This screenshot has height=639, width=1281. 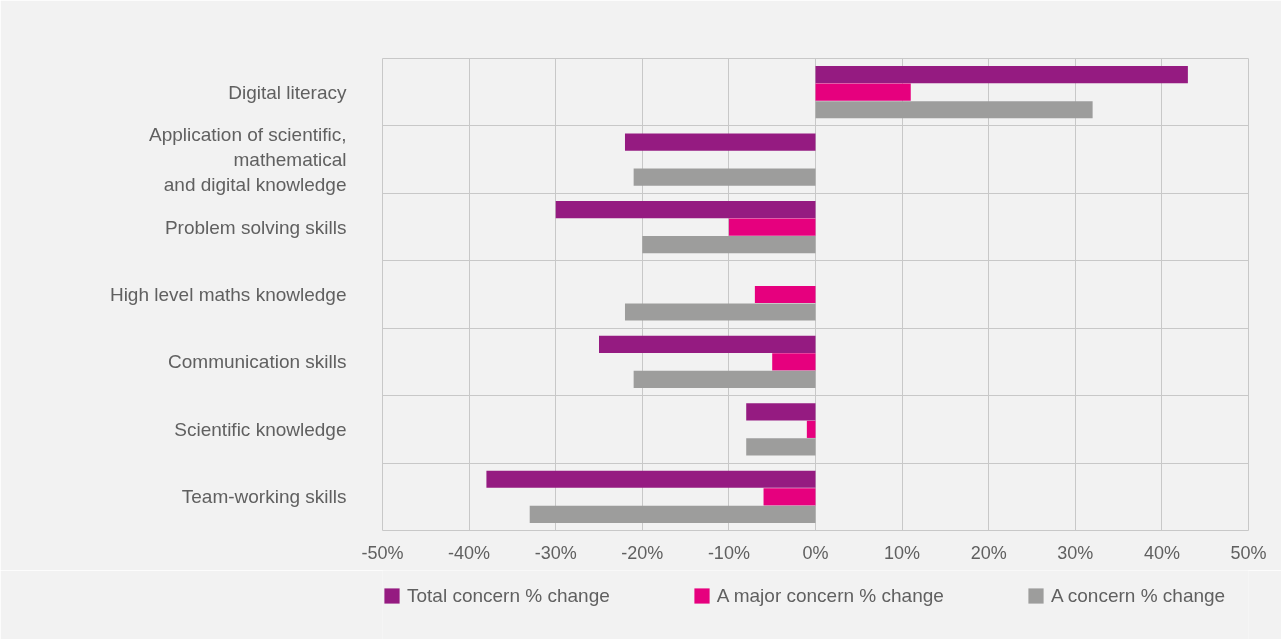 I want to click on y-tick-label: Communication skills, so click(x=257, y=362).